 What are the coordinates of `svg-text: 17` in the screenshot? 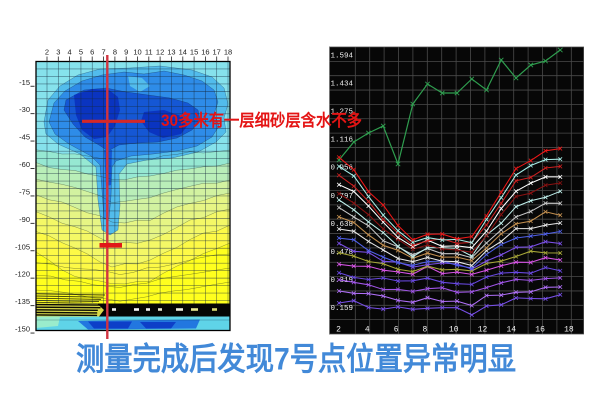 It's located at (217, 52).